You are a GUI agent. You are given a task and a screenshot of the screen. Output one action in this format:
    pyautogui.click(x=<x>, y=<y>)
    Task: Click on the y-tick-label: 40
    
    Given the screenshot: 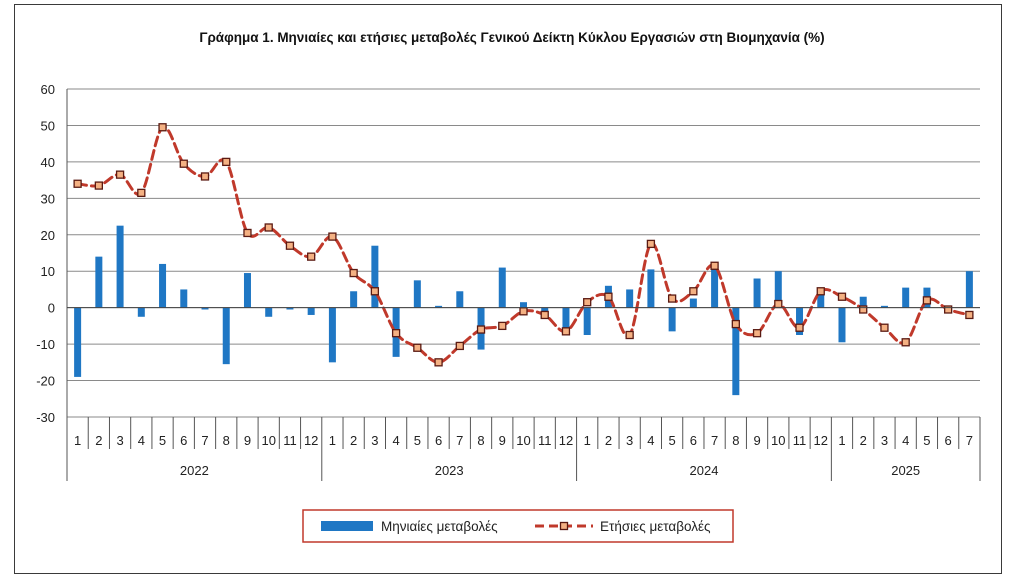 What is the action you would take?
    pyautogui.click(x=48, y=162)
    